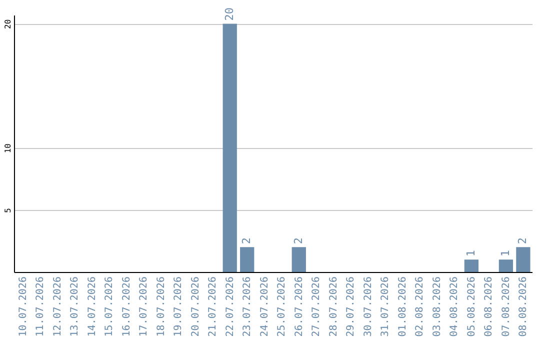  I want to click on x-tick-label: 31.07.2026, so click(386, 306).